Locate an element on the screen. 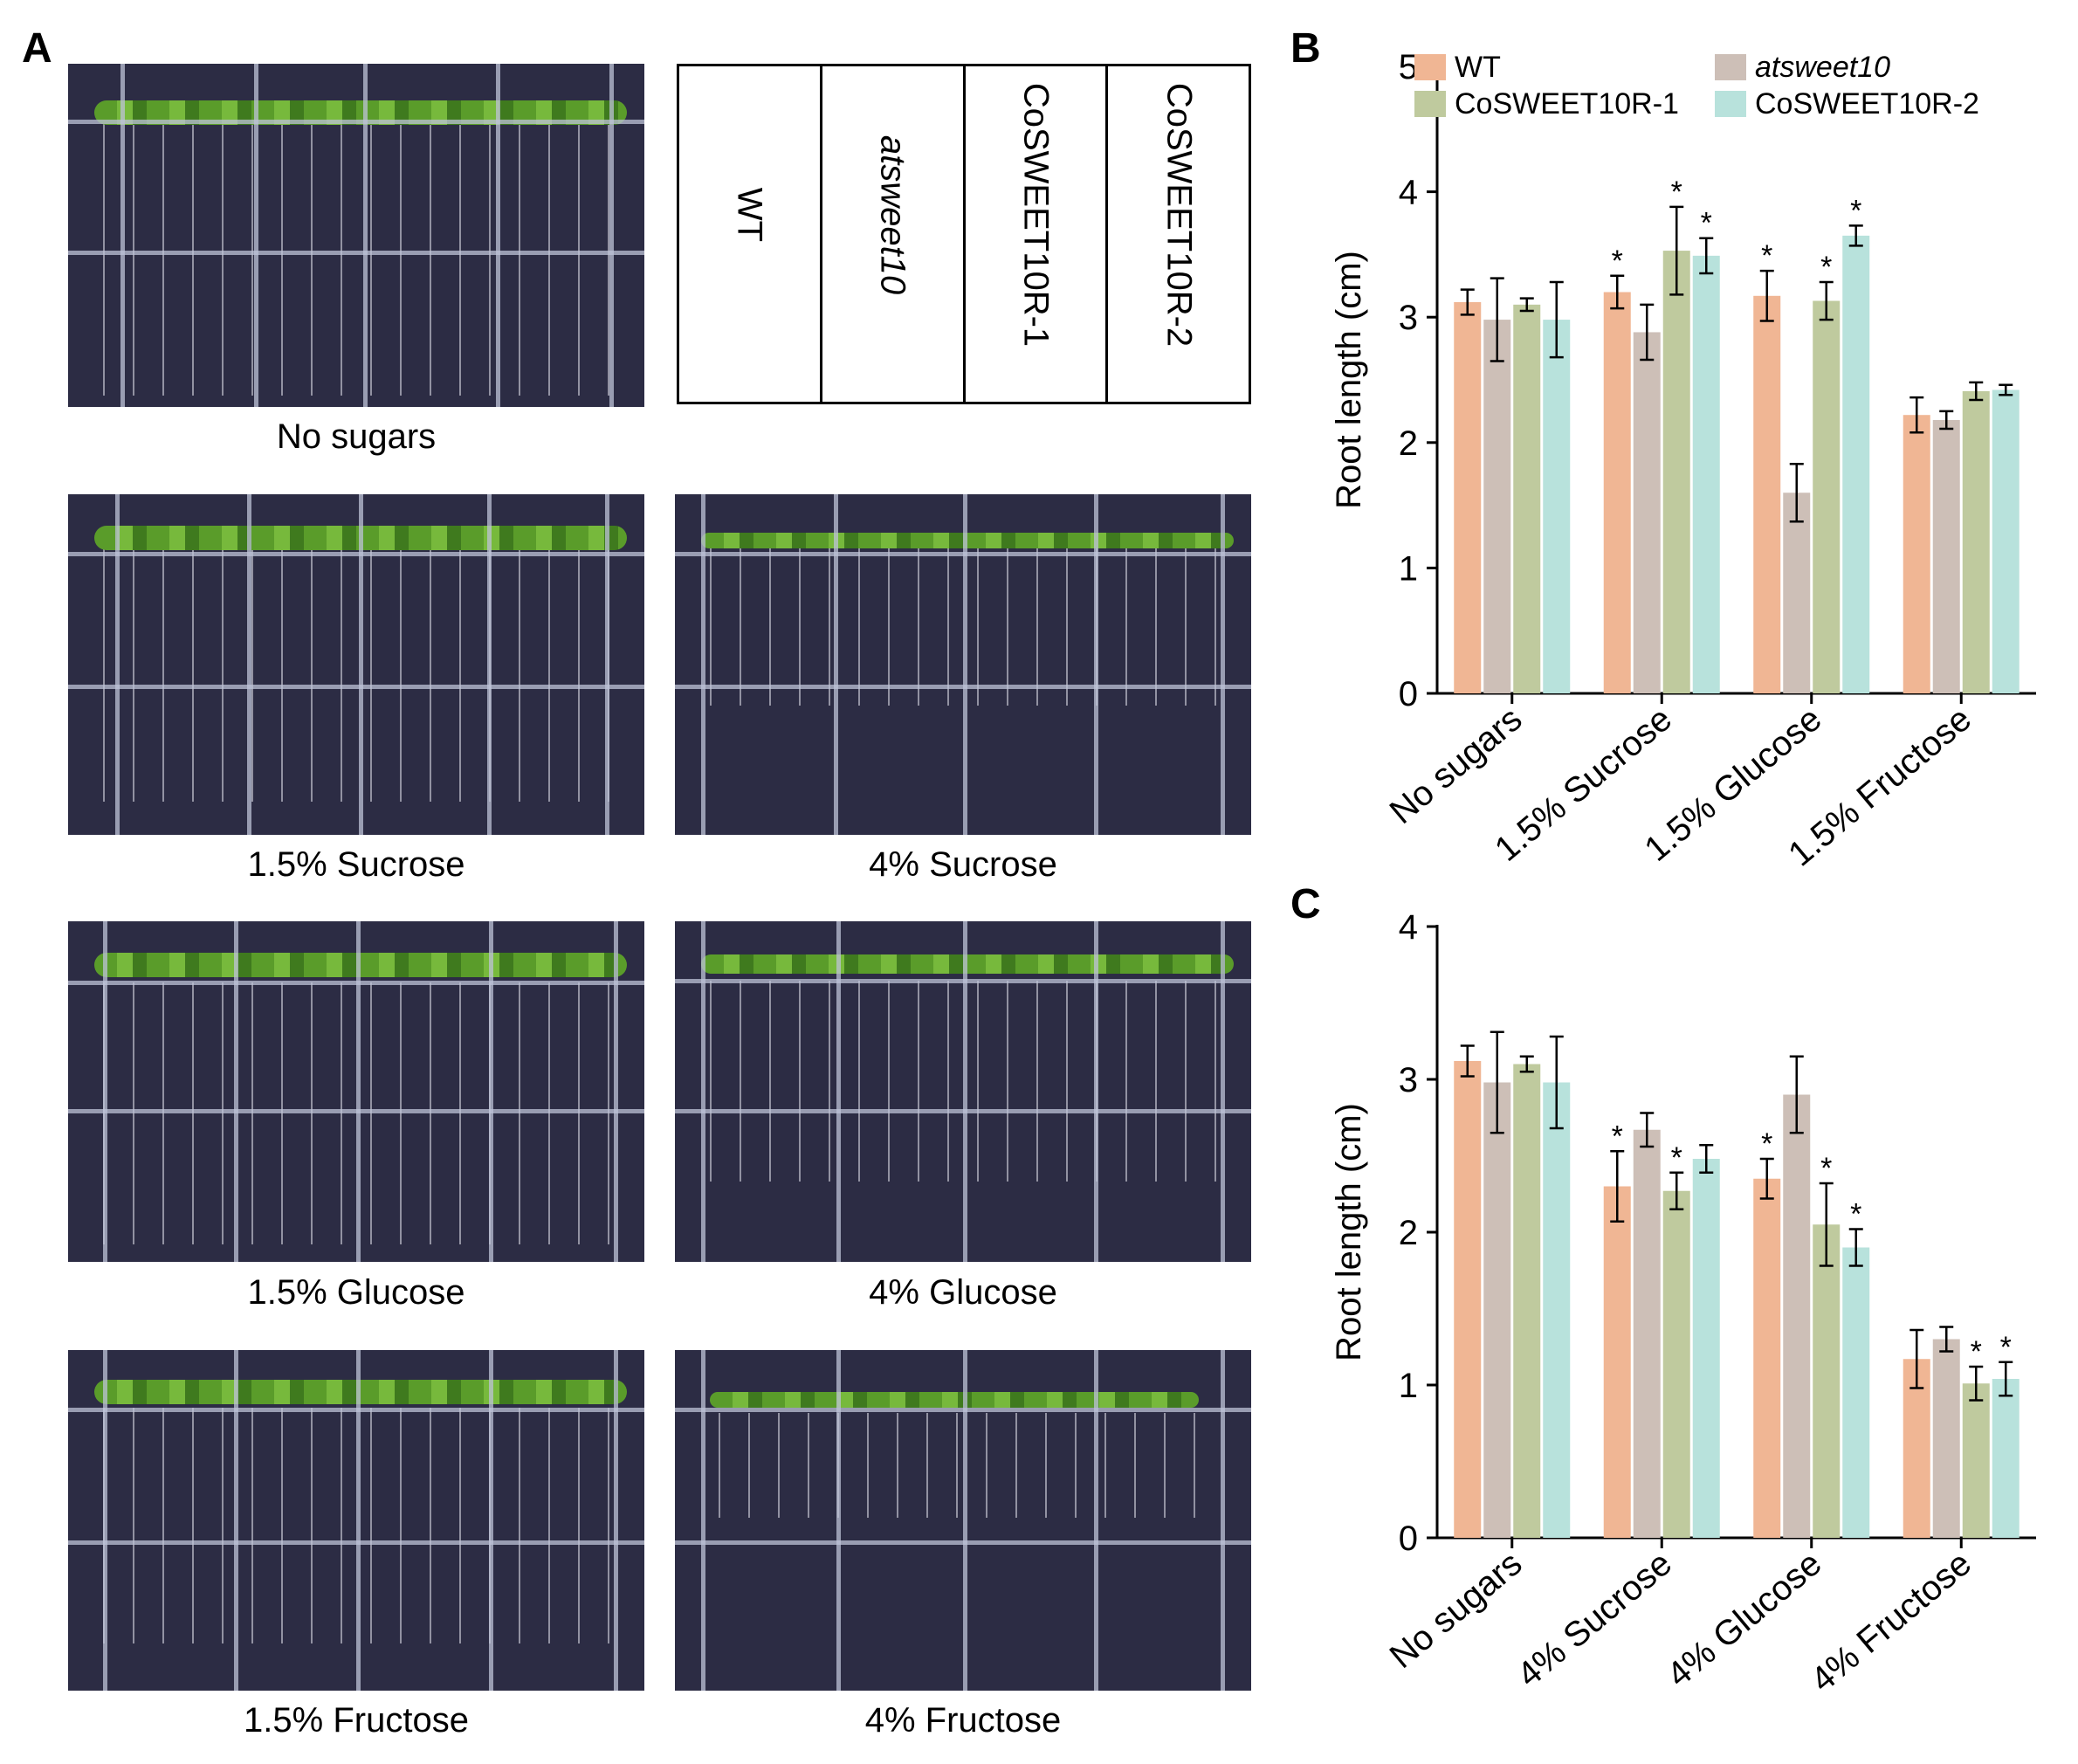  plate-legend-cell: CoSWEET10R-2 is located at coordinates (1178, 234).